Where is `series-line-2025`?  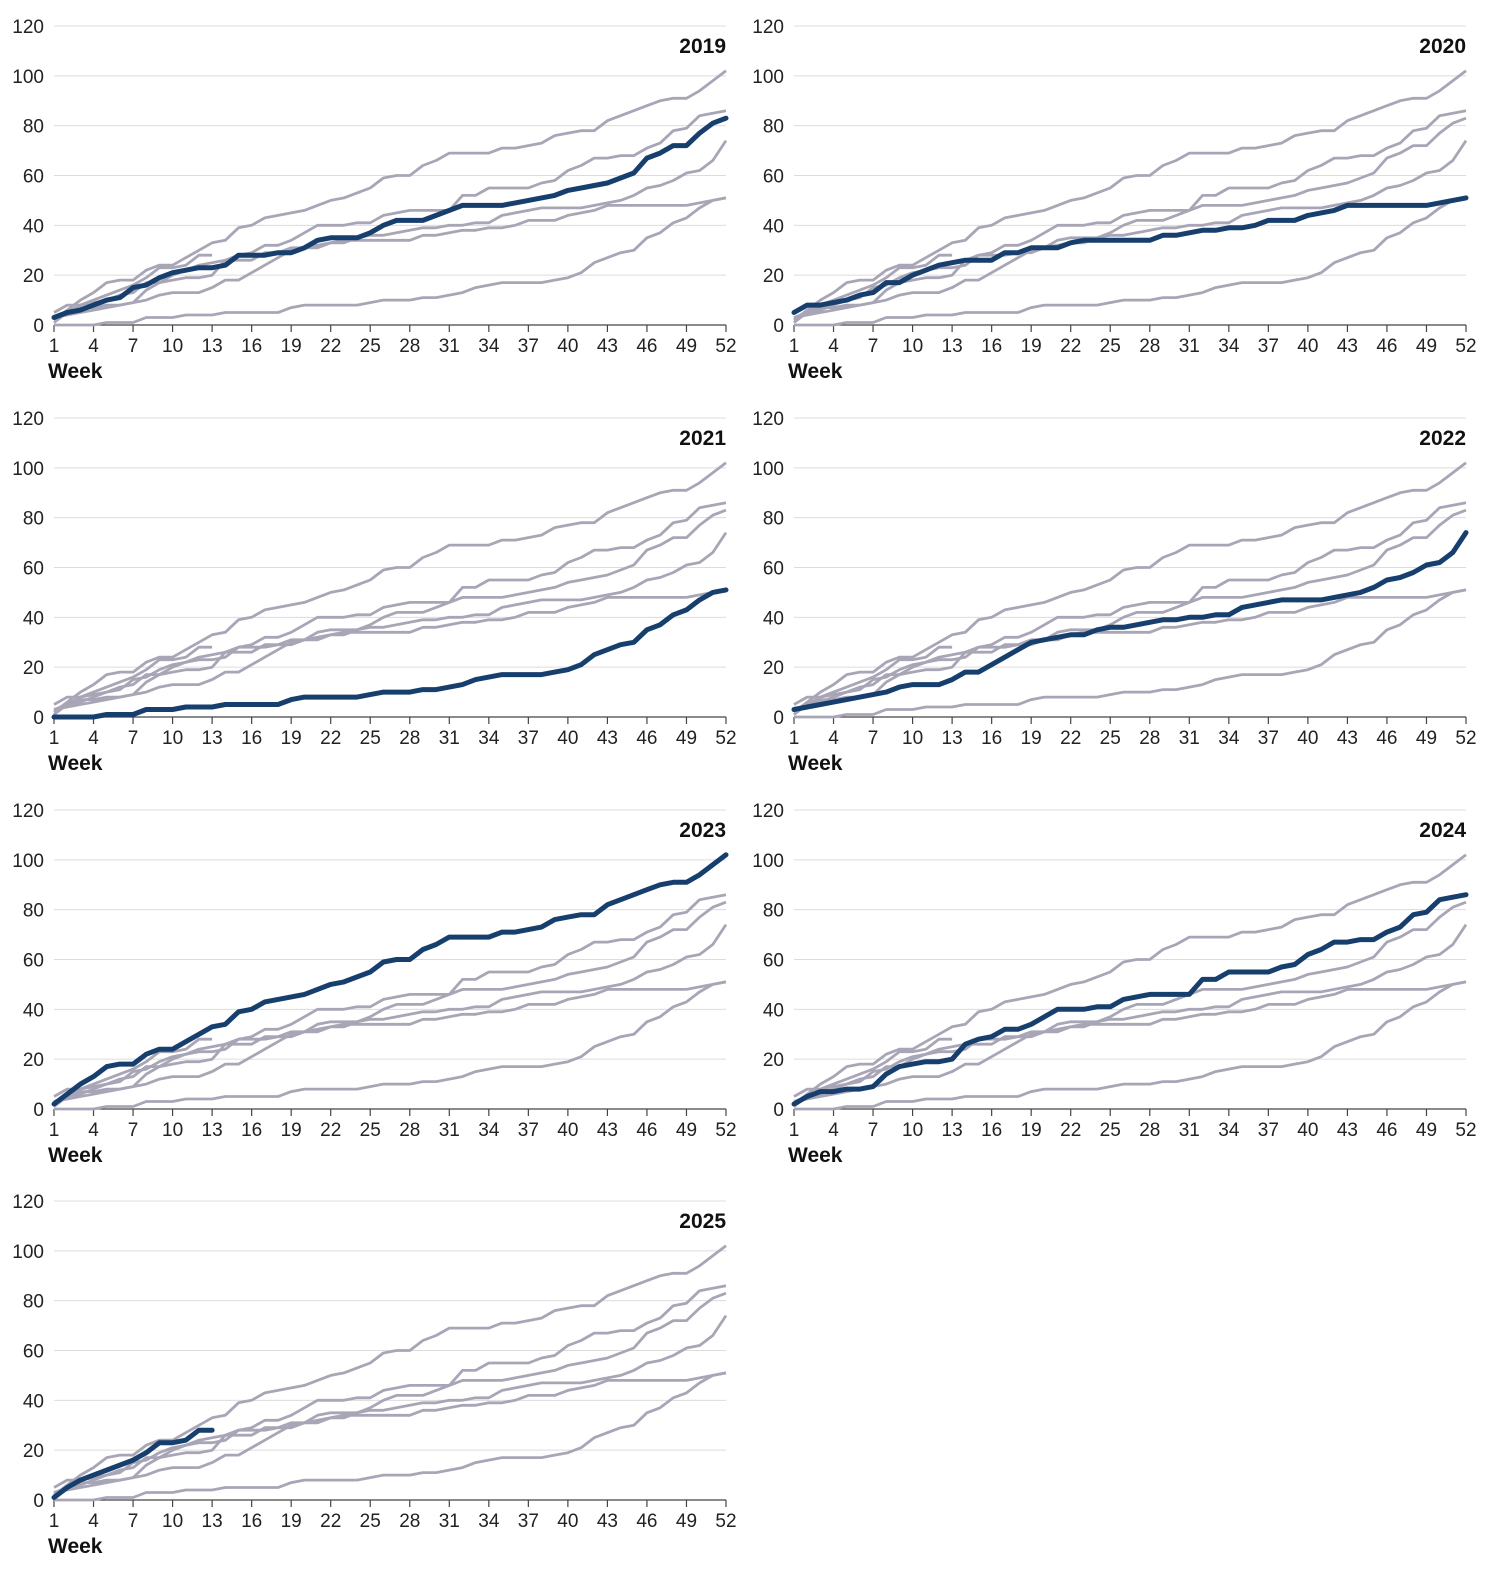
series-line-2025 is located at coordinates (133, 1072).